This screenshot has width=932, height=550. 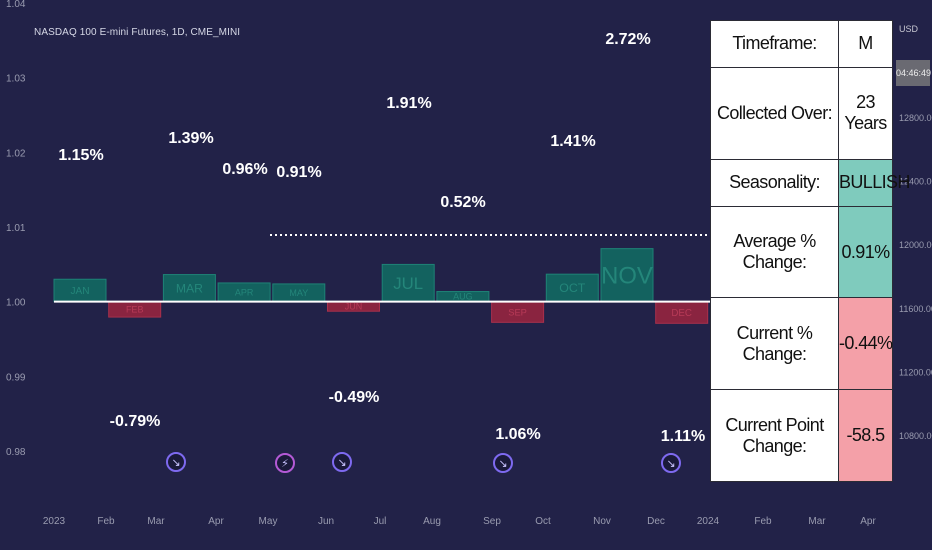 I want to click on value-label: 1.06%, so click(x=517, y=434).